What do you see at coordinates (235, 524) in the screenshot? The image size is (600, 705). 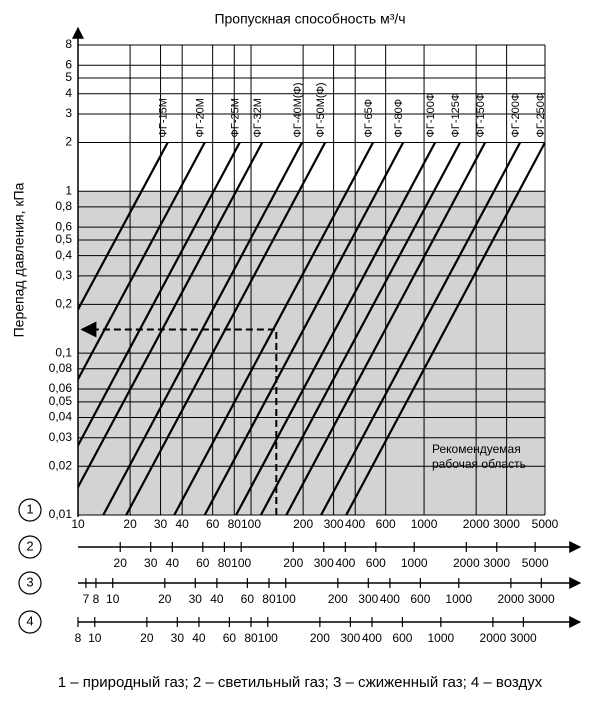 I see `x-tick-label: 80` at bounding box center [235, 524].